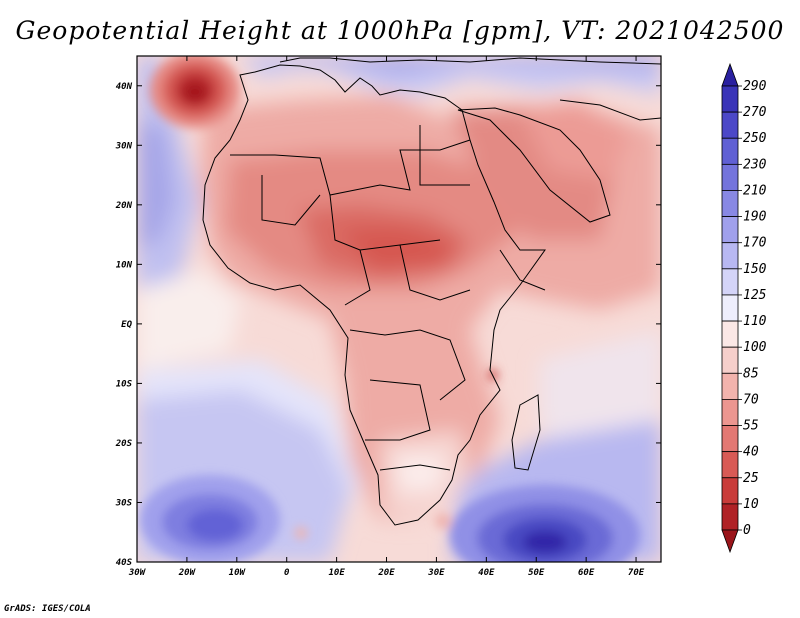 This screenshot has height=618, width=800. What do you see at coordinates (287, 573) in the screenshot?
I see `x-tick-label: 0` at bounding box center [287, 573].